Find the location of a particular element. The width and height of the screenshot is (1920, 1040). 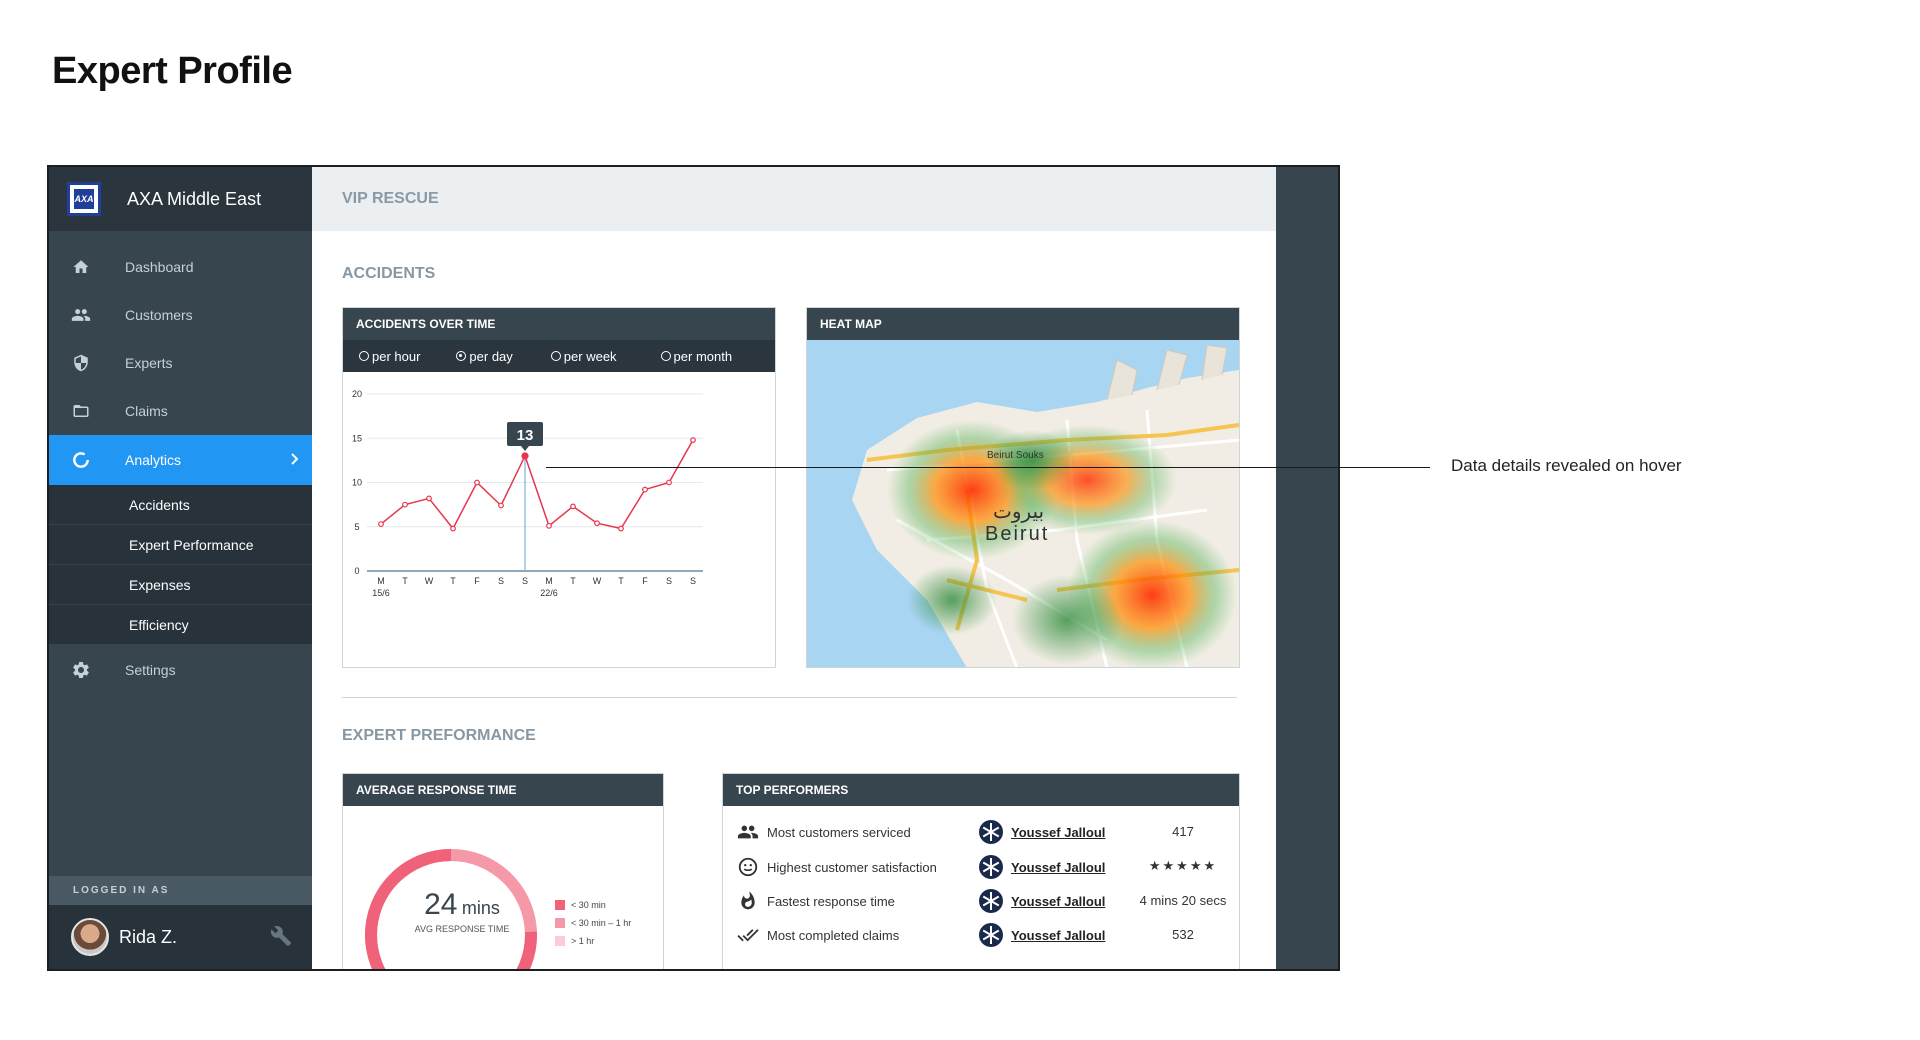

y-tick-label: 20 is located at coordinates (357, 394).